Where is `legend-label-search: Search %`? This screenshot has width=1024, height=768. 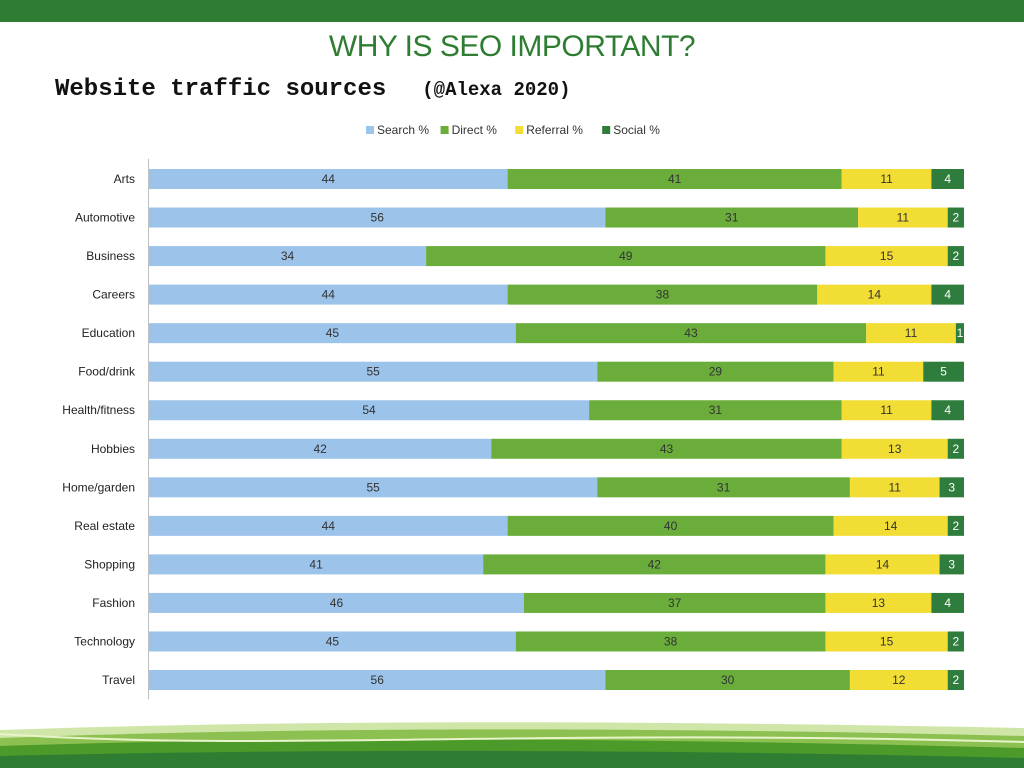
legend-label-search: Search % is located at coordinates (403, 130).